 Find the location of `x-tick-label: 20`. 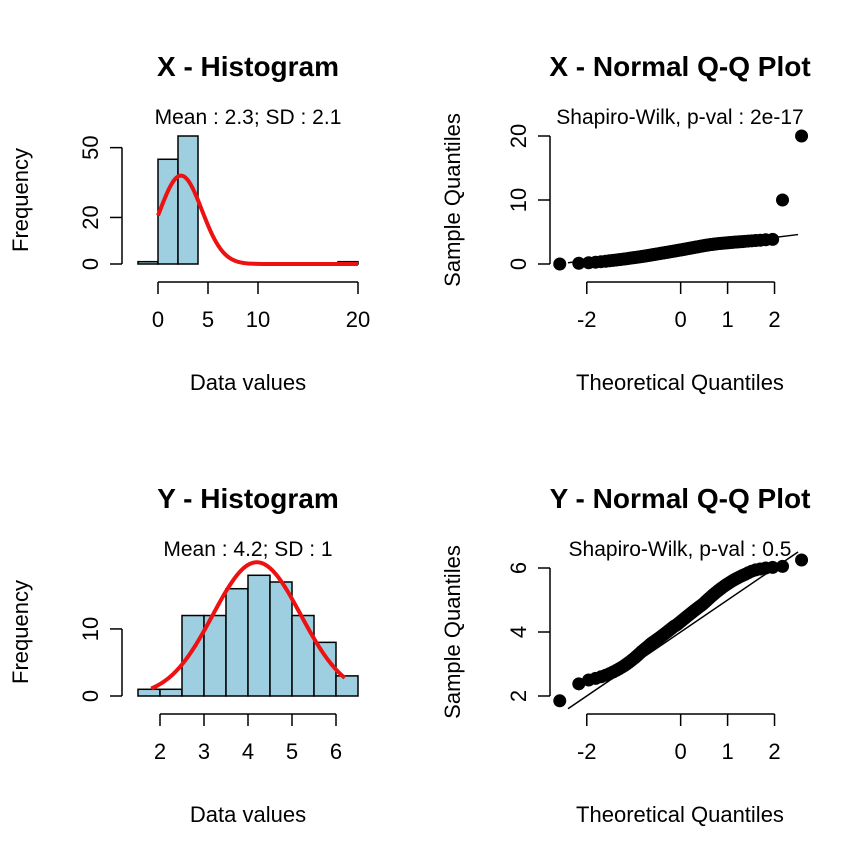

x-tick-label: 20 is located at coordinates (358, 319).